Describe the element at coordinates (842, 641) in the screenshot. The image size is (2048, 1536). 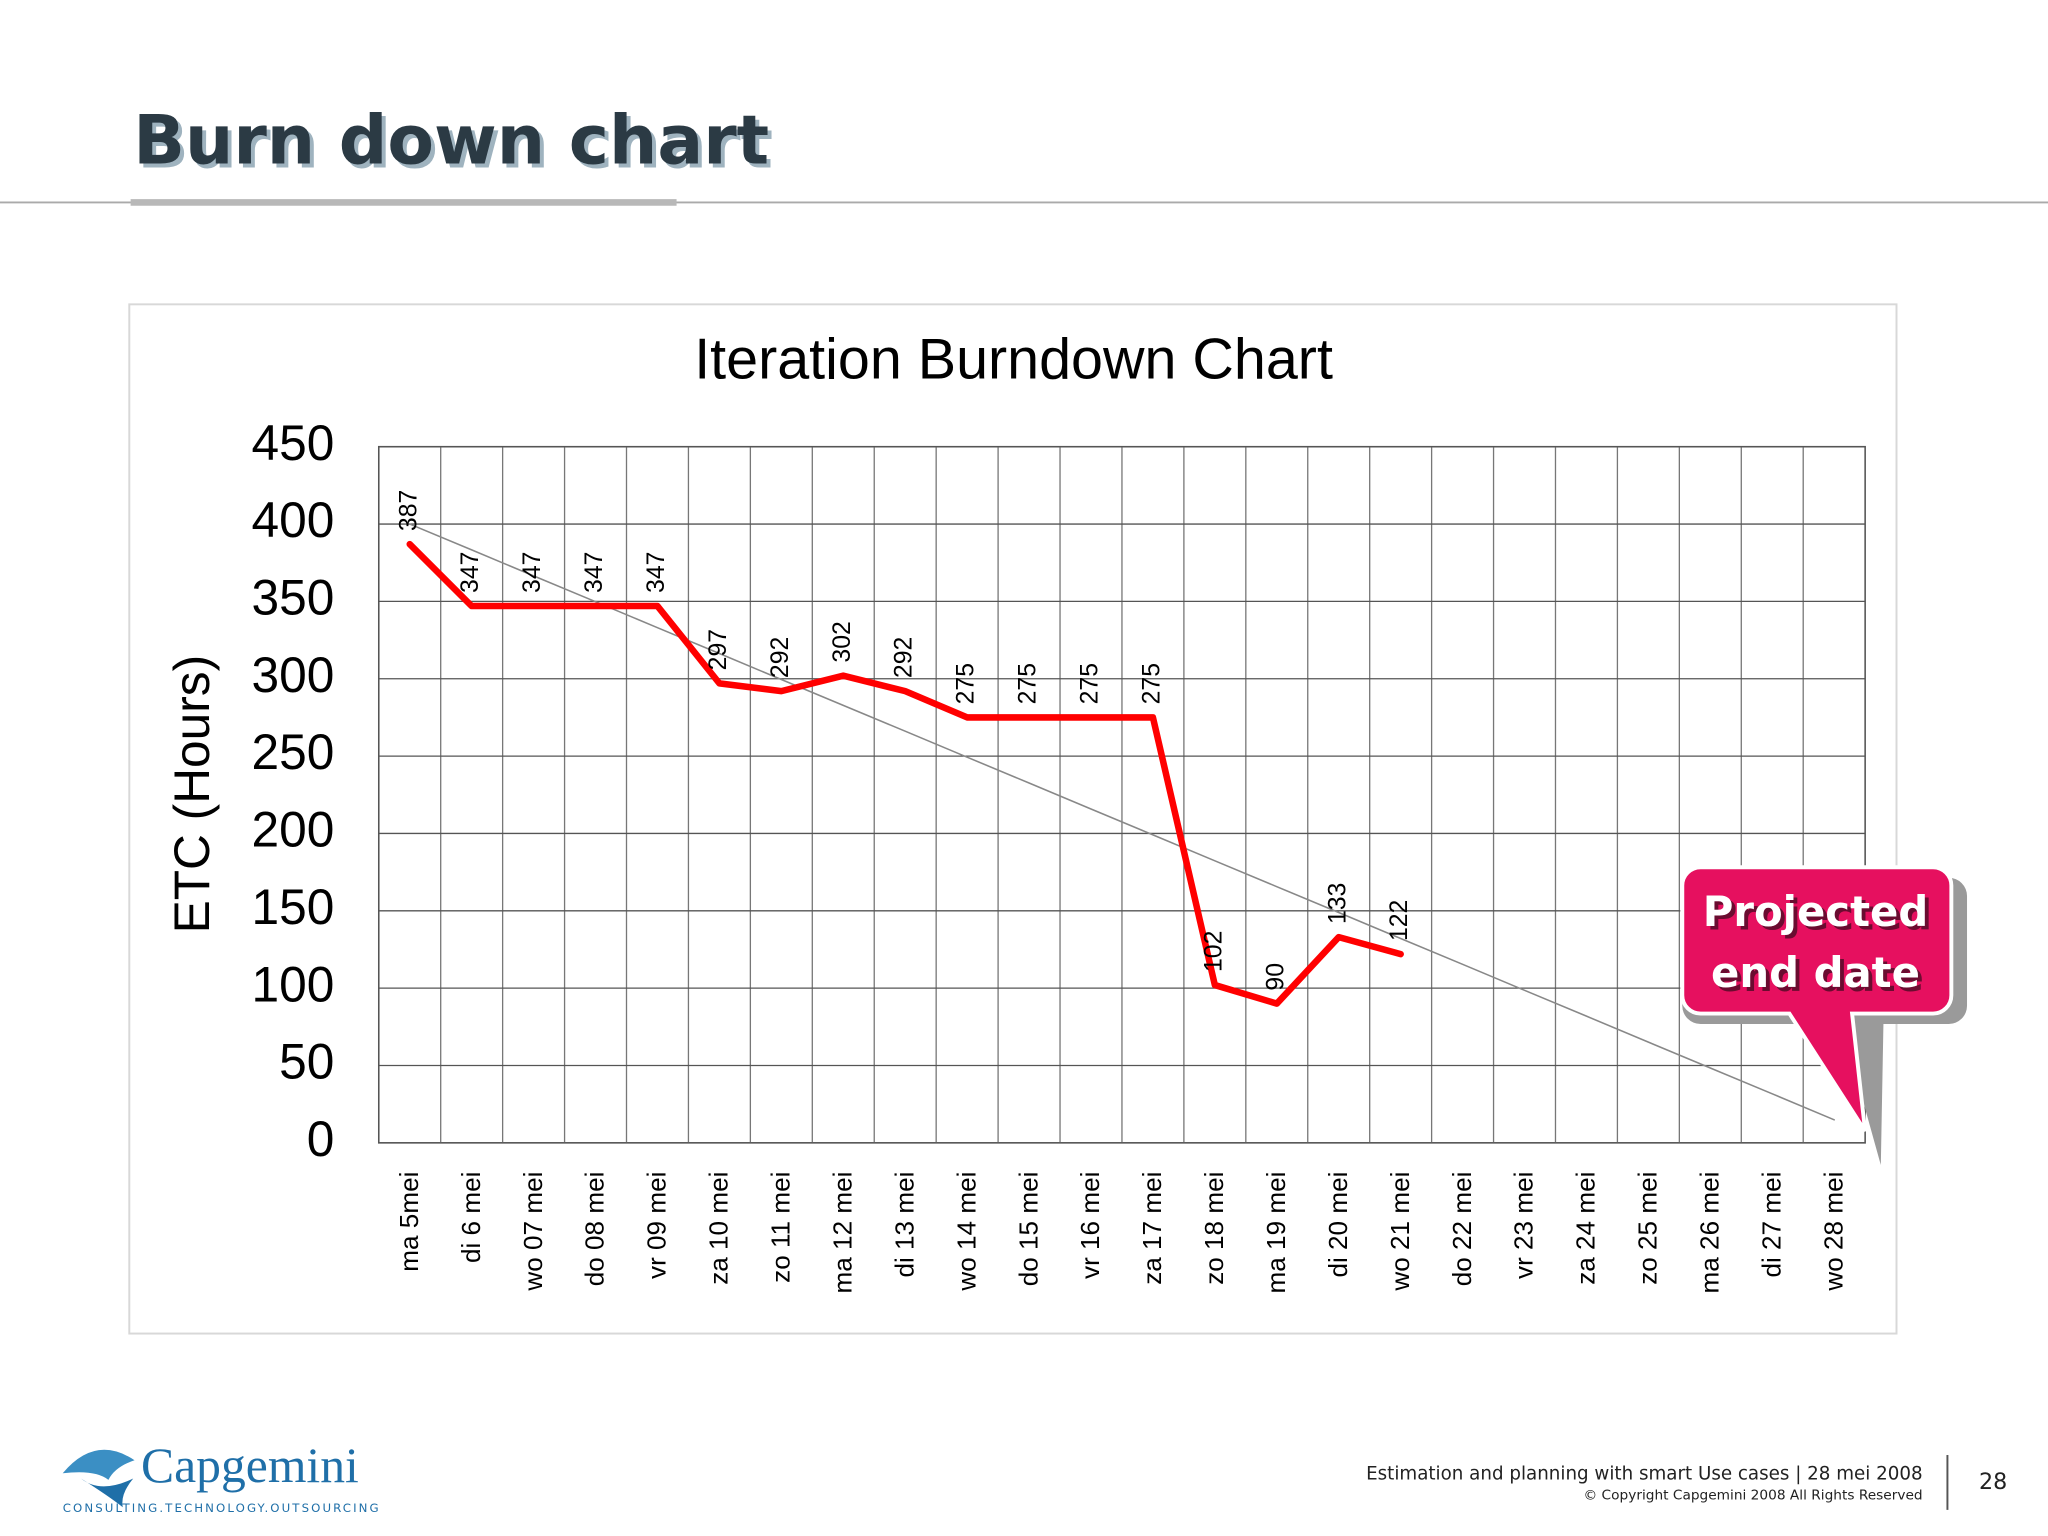
I see `data-label: 302` at that location.